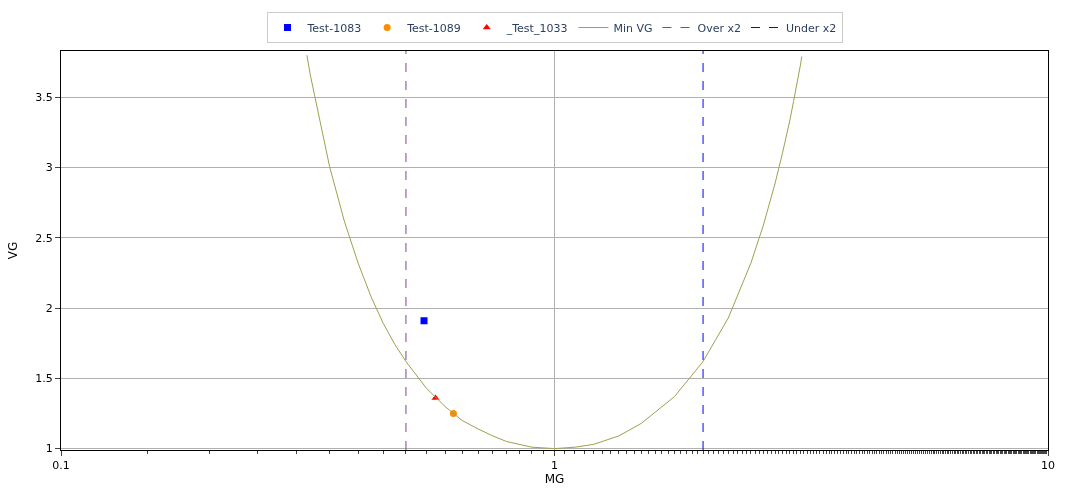 Image resolution: width=1067 pixels, height=495 pixels. What do you see at coordinates (49, 449) in the screenshot?
I see `y-tick-label: 1` at bounding box center [49, 449].